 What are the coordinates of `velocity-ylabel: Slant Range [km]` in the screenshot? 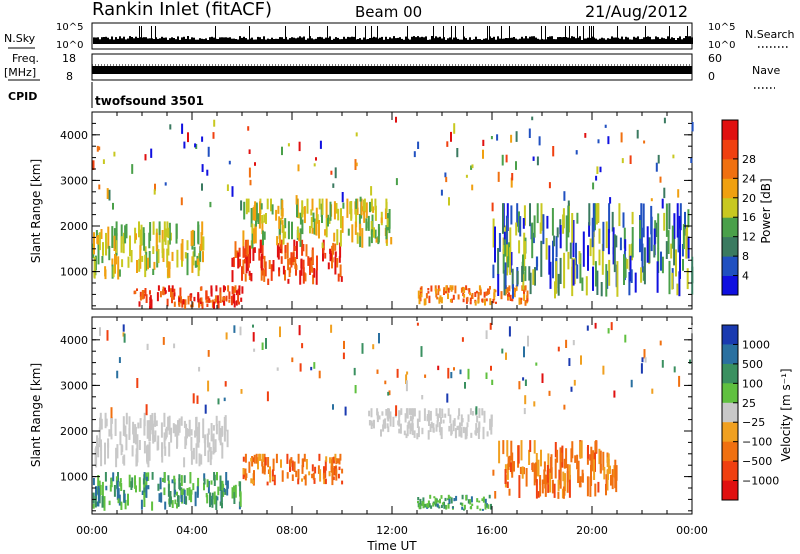 It's located at (36, 415).